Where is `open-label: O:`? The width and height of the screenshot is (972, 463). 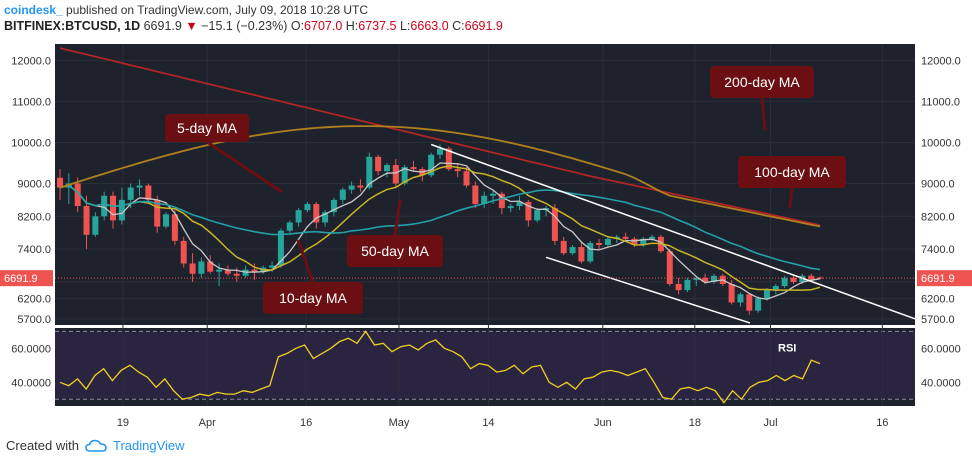 open-label: O: is located at coordinates (297, 26).